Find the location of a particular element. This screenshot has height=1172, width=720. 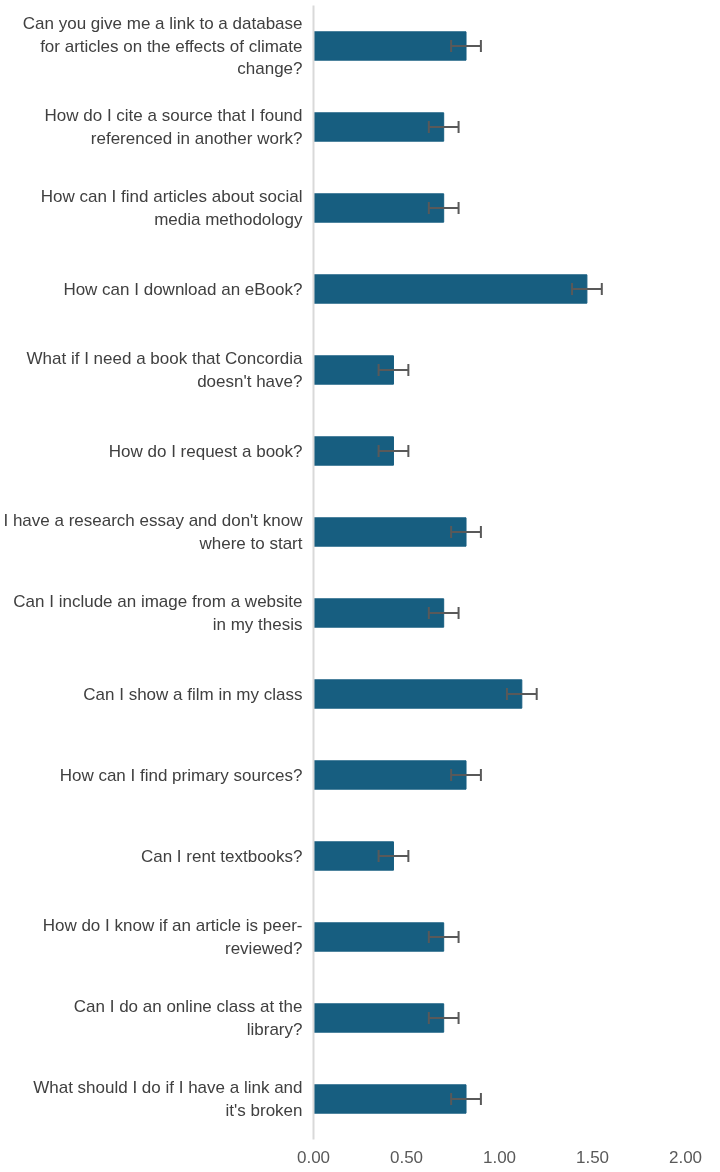

x-tick-label: 2.00 is located at coordinates (685, 1157).